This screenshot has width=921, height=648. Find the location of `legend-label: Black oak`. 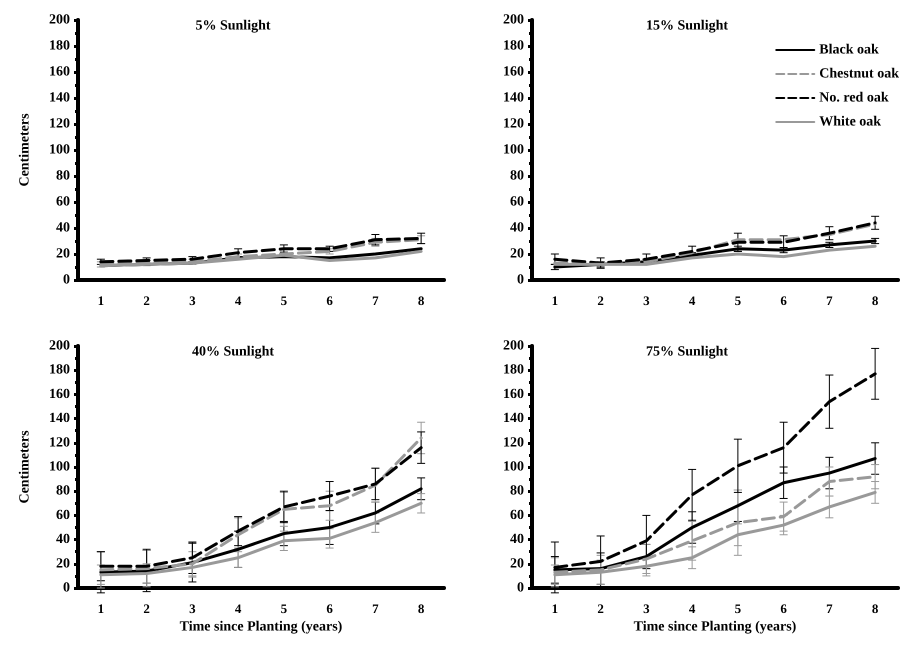

legend-label: Black oak is located at coordinates (849, 50).